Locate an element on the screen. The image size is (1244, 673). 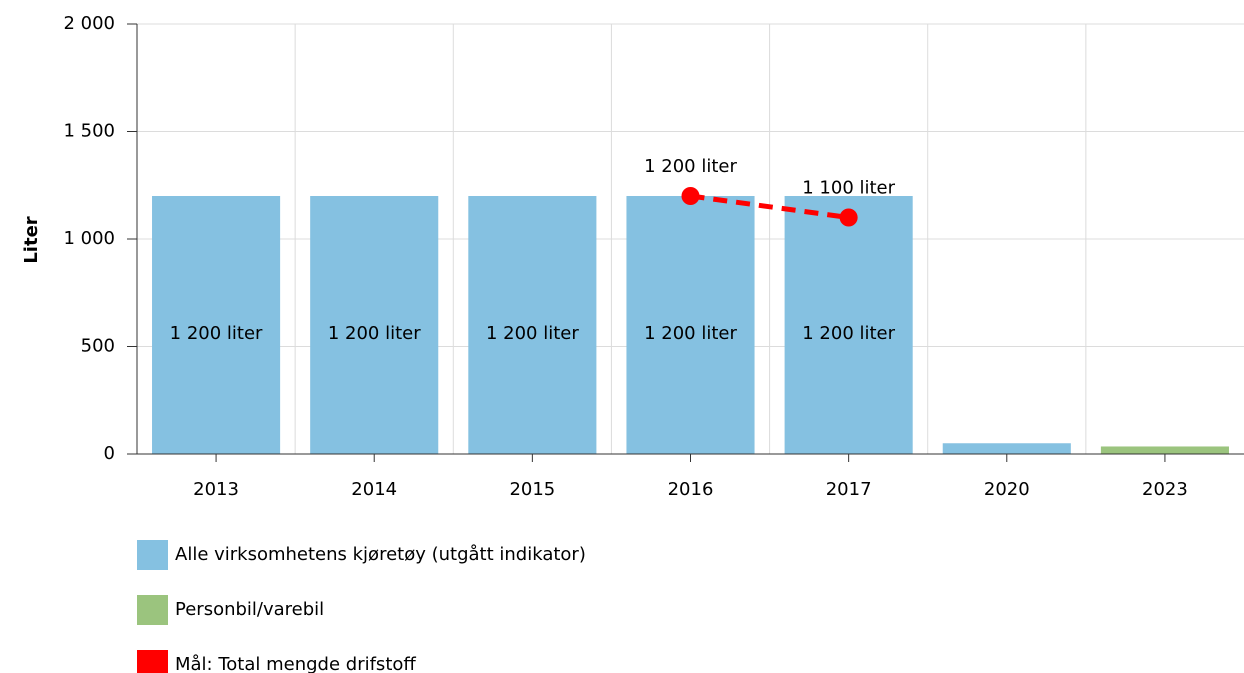
y-tick-label: 1 500 is located at coordinates (89, 131).